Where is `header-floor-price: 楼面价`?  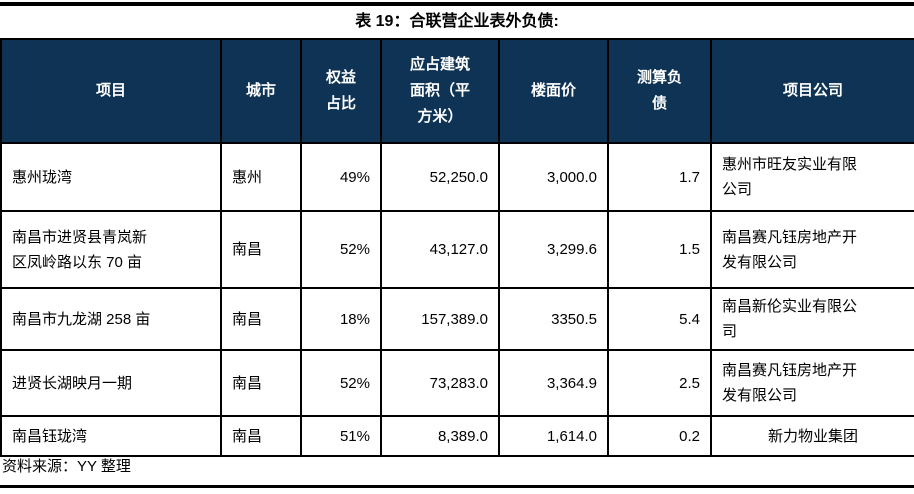
header-floor-price: 楼面价 is located at coordinates (553, 91).